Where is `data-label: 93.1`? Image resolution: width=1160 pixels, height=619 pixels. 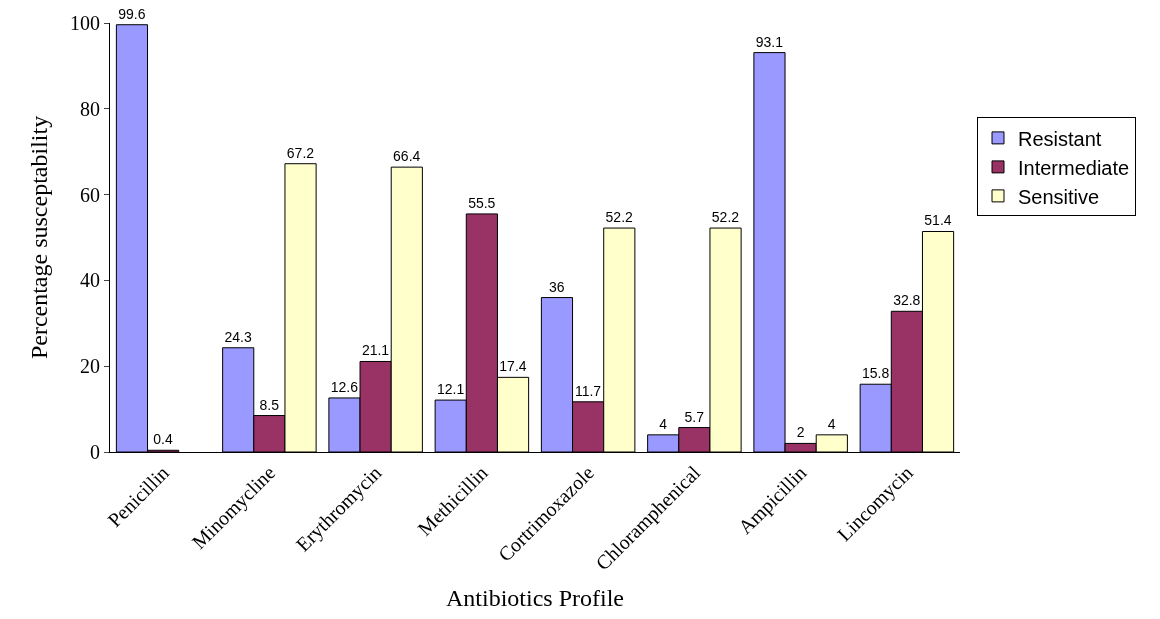
data-label: 93.1 is located at coordinates (769, 41).